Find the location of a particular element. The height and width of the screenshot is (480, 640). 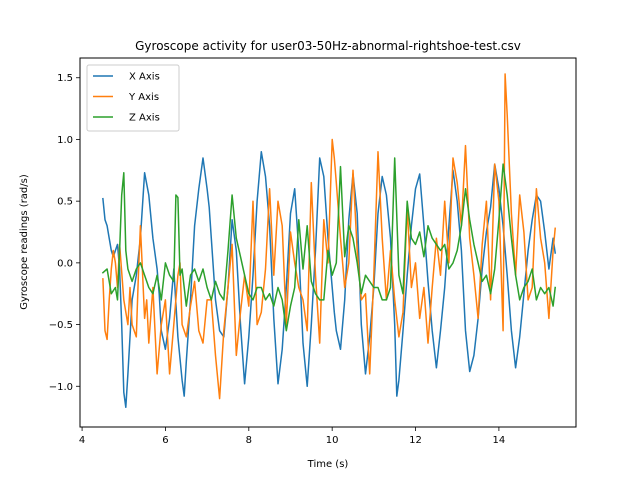

x-tick-label: 4 is located at coordinates (82, 440).